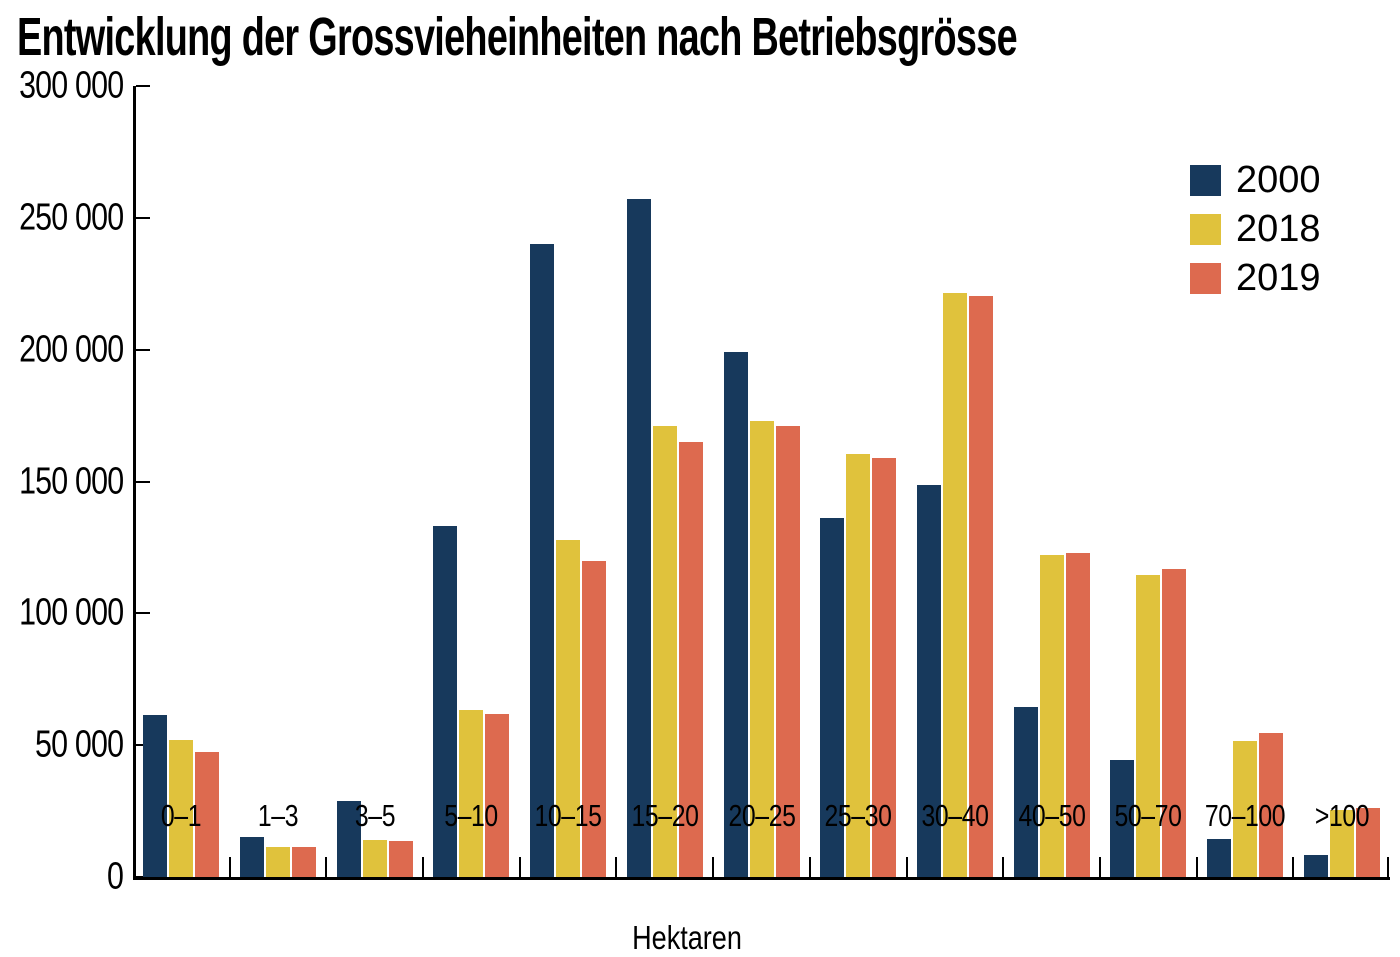 This screenshot has width=1400, height=957. I want to click on legend-item-2019: 2019, so click(1255, 278).